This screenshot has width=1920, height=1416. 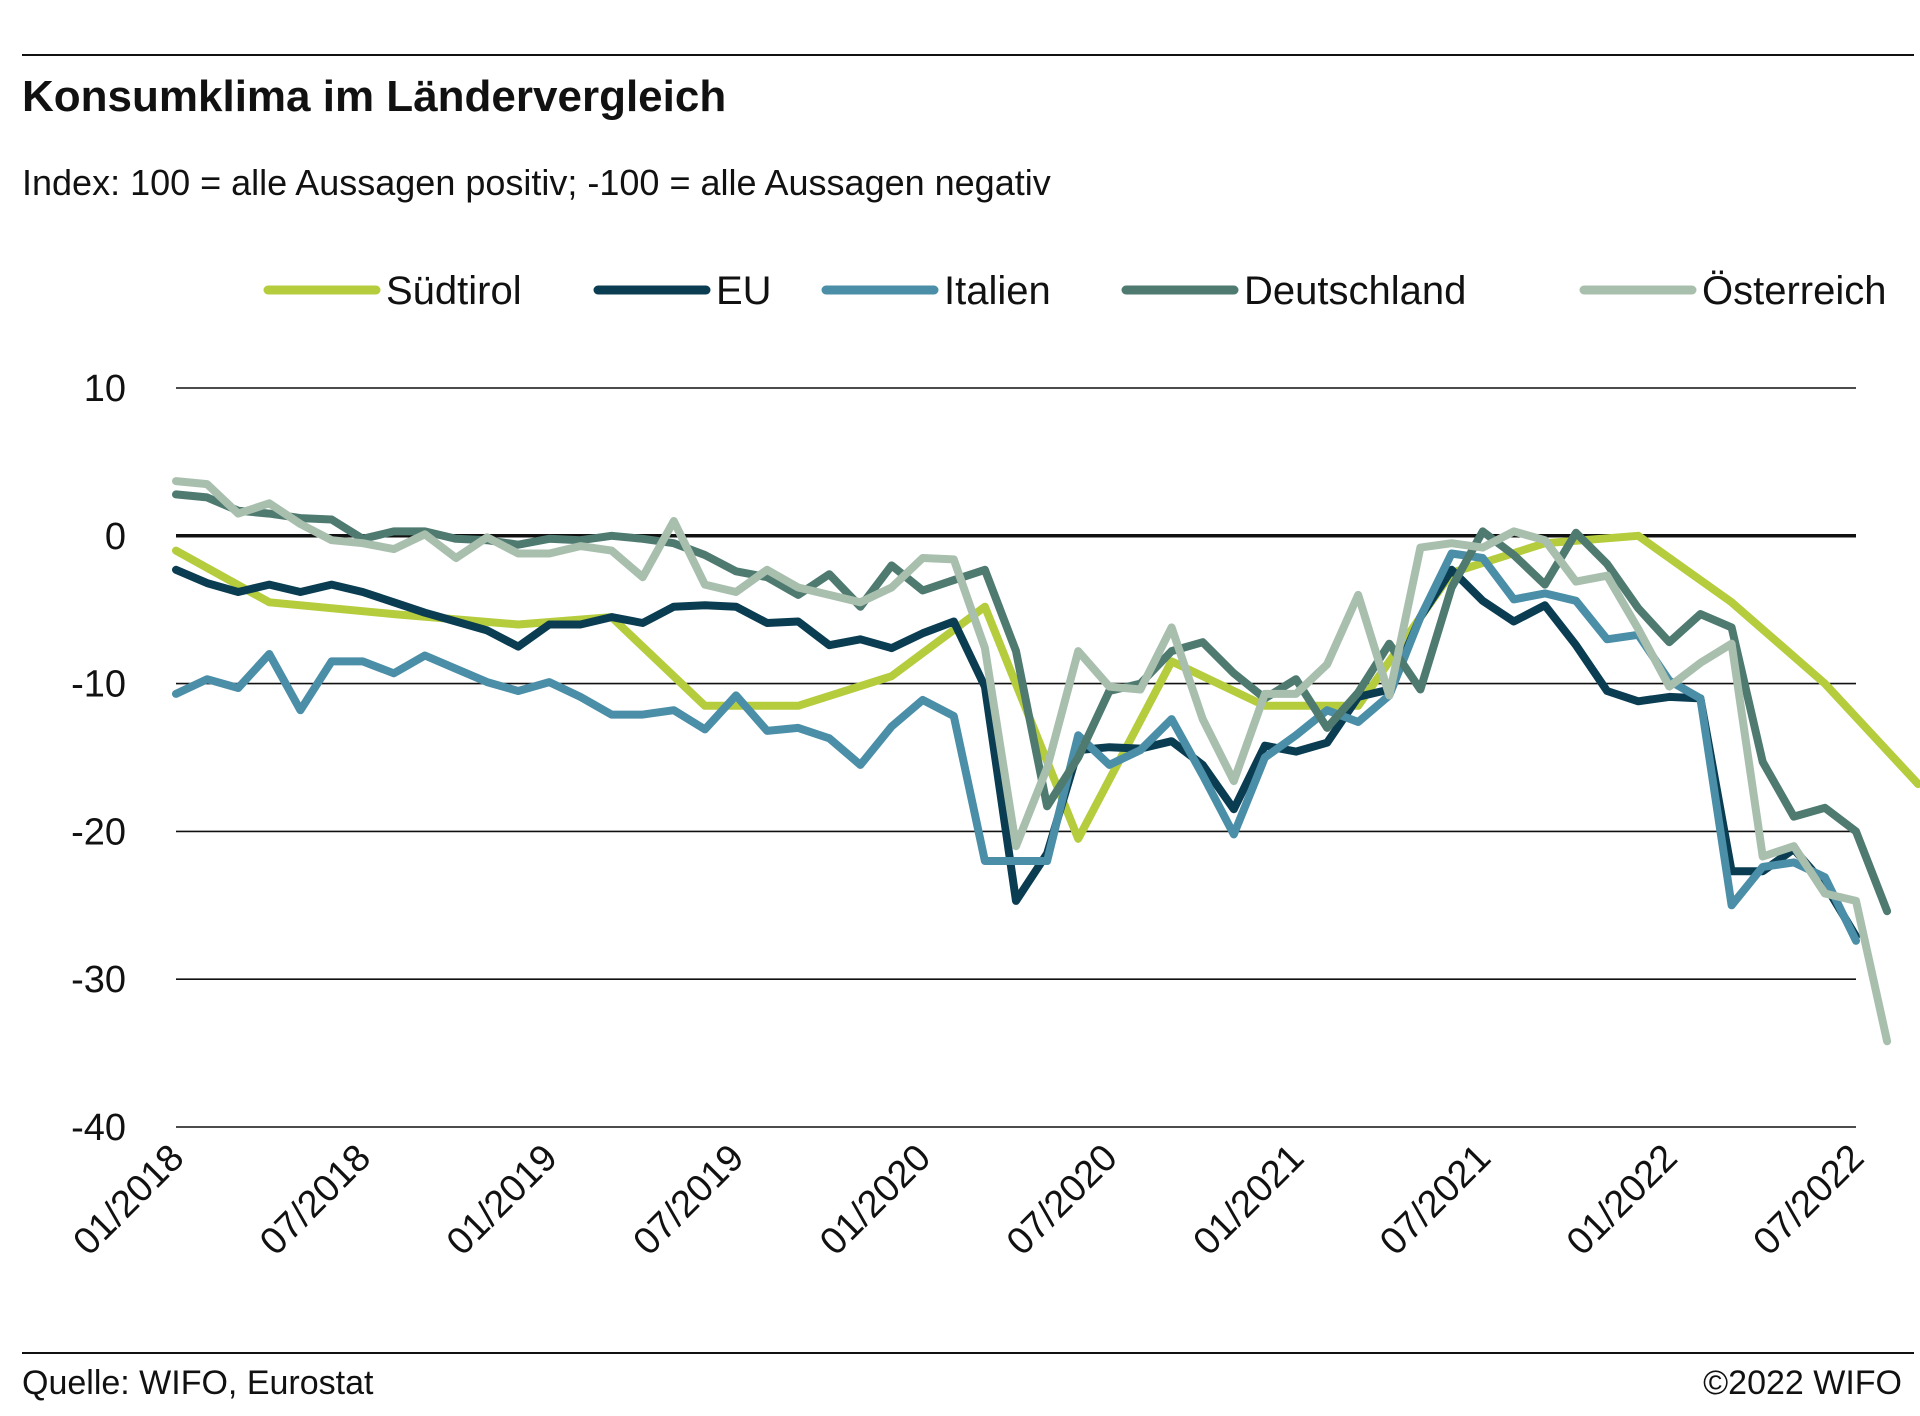 I want to click on top-rule, so click(x=968, y=55).